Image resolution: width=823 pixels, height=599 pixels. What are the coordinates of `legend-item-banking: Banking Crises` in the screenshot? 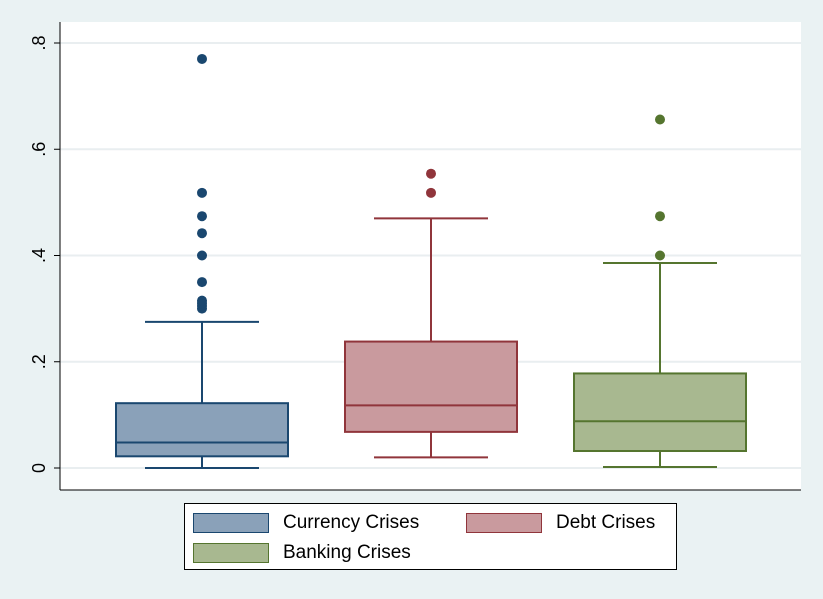 It's located at (302, 553).